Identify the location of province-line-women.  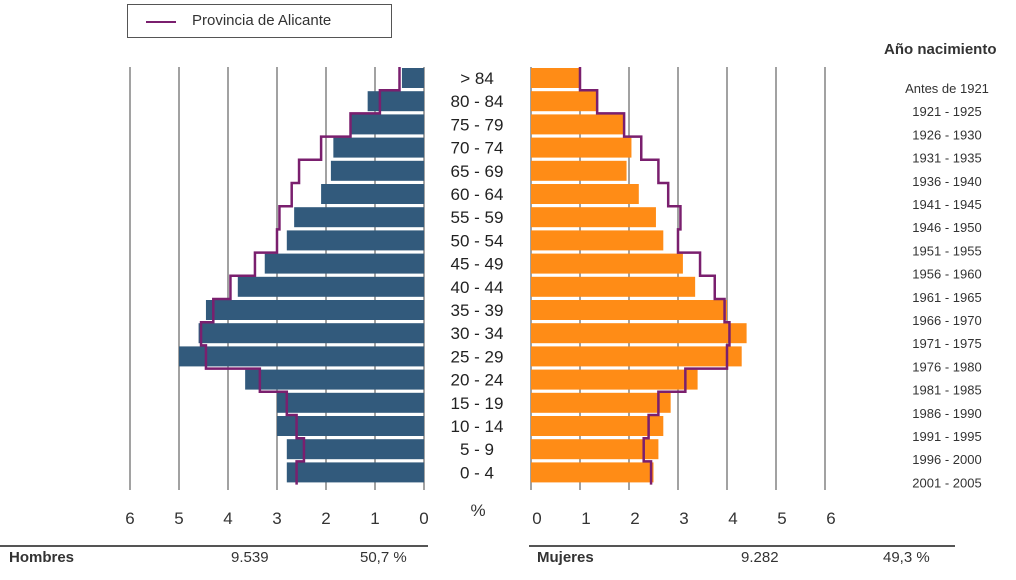
(654, 276).